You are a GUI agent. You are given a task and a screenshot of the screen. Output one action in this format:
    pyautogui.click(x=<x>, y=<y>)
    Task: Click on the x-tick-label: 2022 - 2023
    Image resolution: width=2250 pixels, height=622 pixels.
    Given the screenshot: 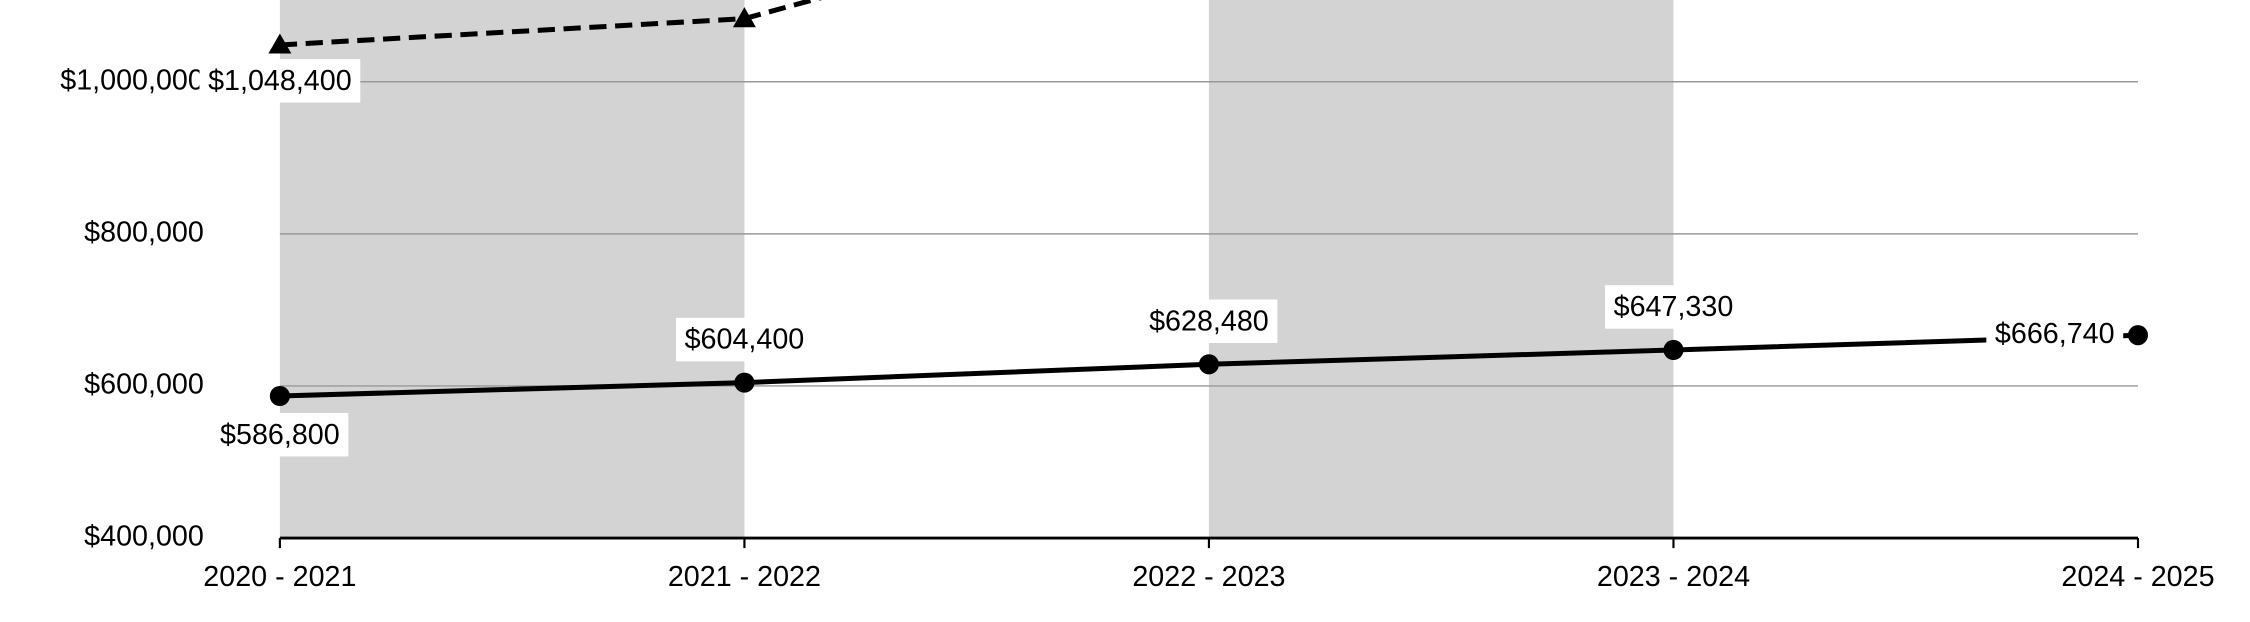 What is the action you would take?
    pyautogui.click(x=1208, y=577)
    